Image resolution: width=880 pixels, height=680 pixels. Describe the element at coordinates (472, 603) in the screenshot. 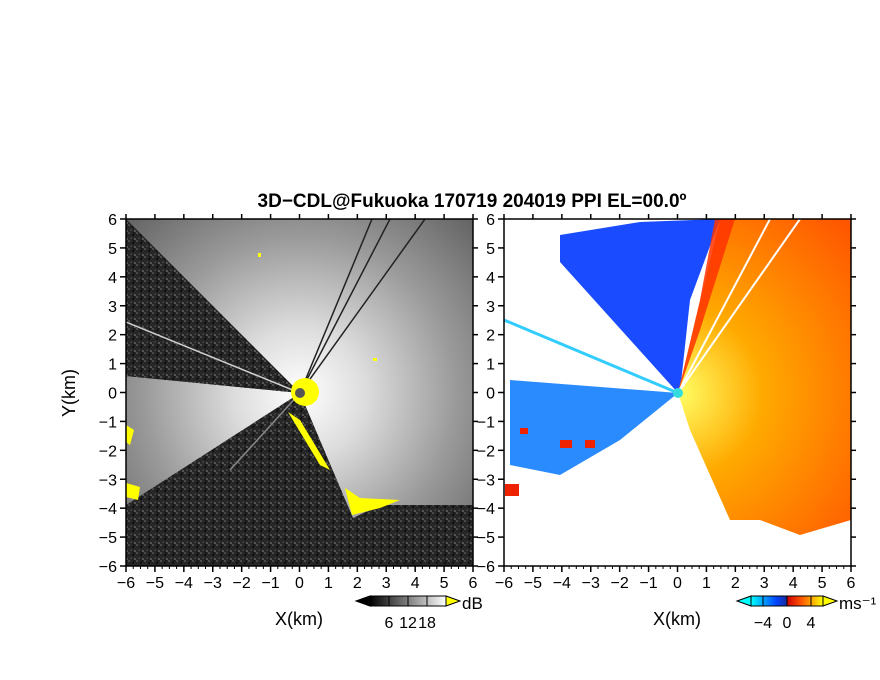

I see `colorbar-unit: dB` at that location.